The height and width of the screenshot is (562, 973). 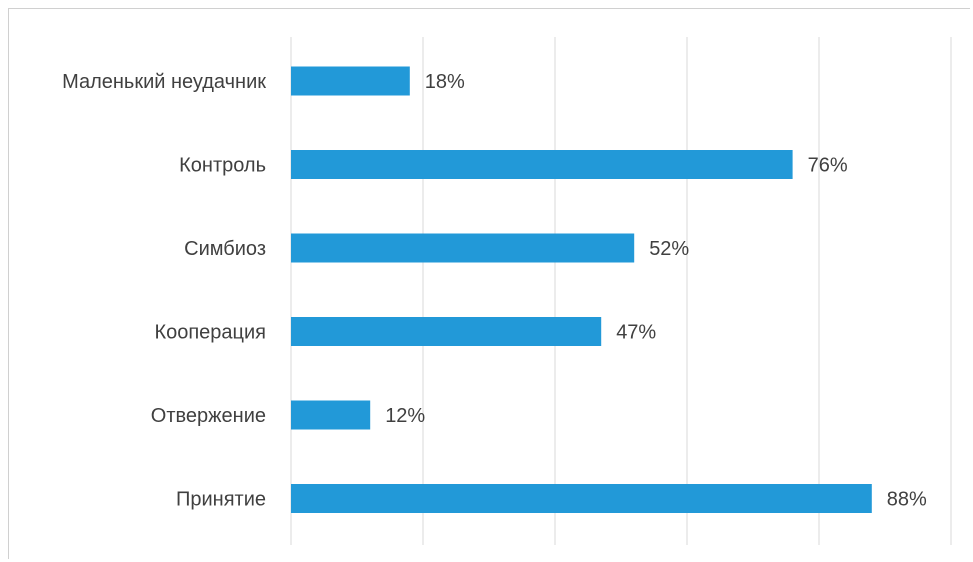 What do you see at coordinates (208, 416) in the screenshot?
I see `category-label: Отвержение` at bounding box center [208, 416].